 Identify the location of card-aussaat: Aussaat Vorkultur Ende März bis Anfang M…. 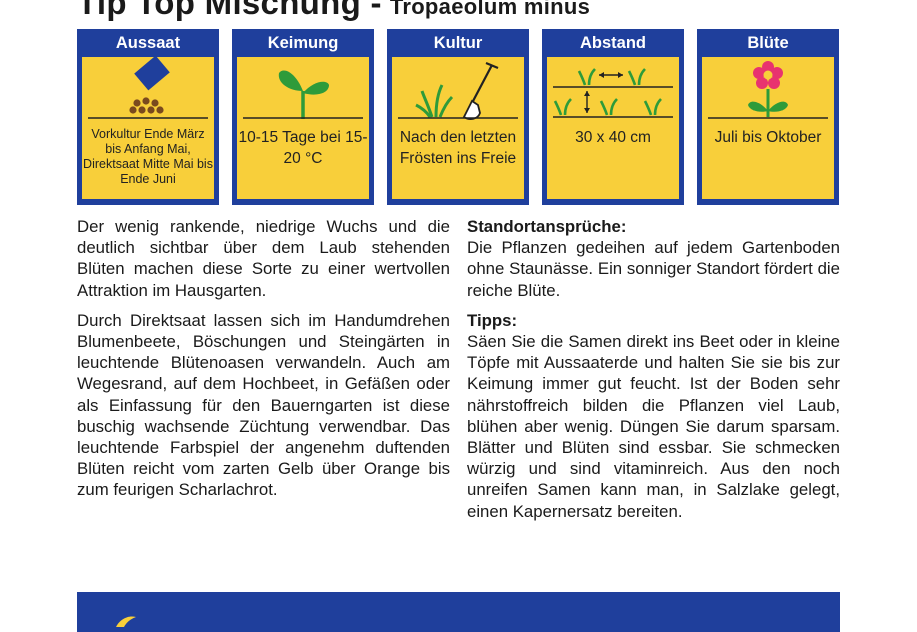
(148, 117).